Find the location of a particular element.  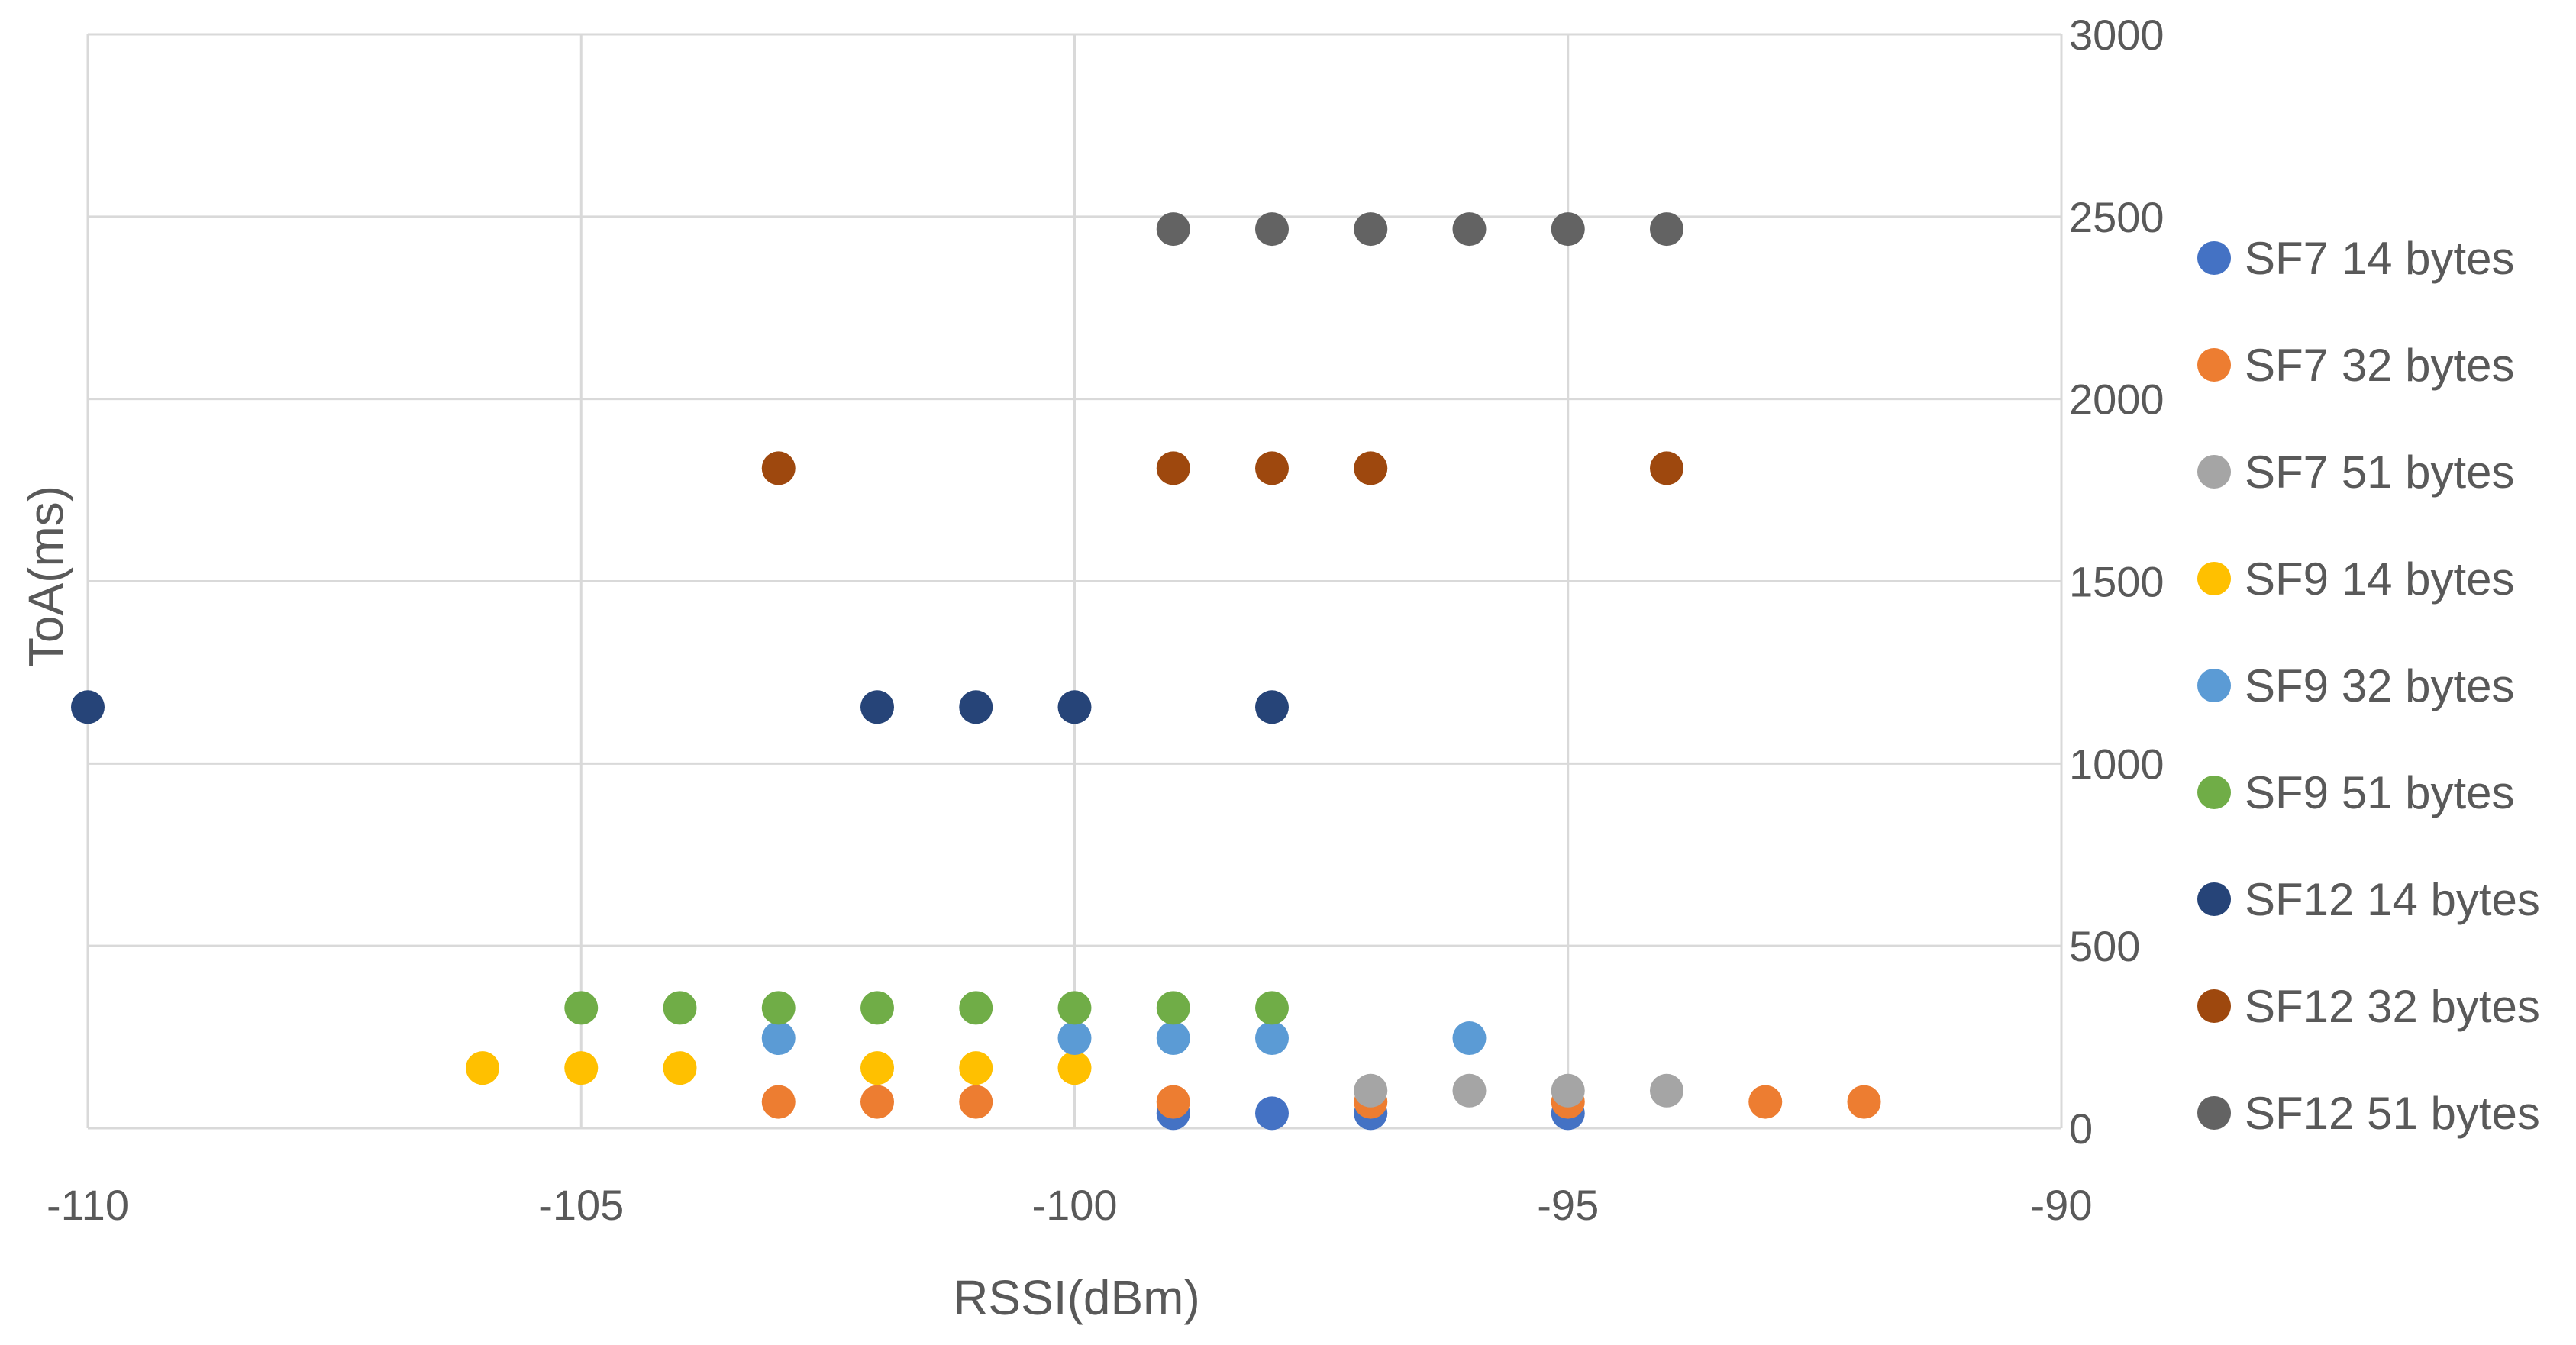

legend-label: SF7 51 bytes is located at coordinates (2380, 473).